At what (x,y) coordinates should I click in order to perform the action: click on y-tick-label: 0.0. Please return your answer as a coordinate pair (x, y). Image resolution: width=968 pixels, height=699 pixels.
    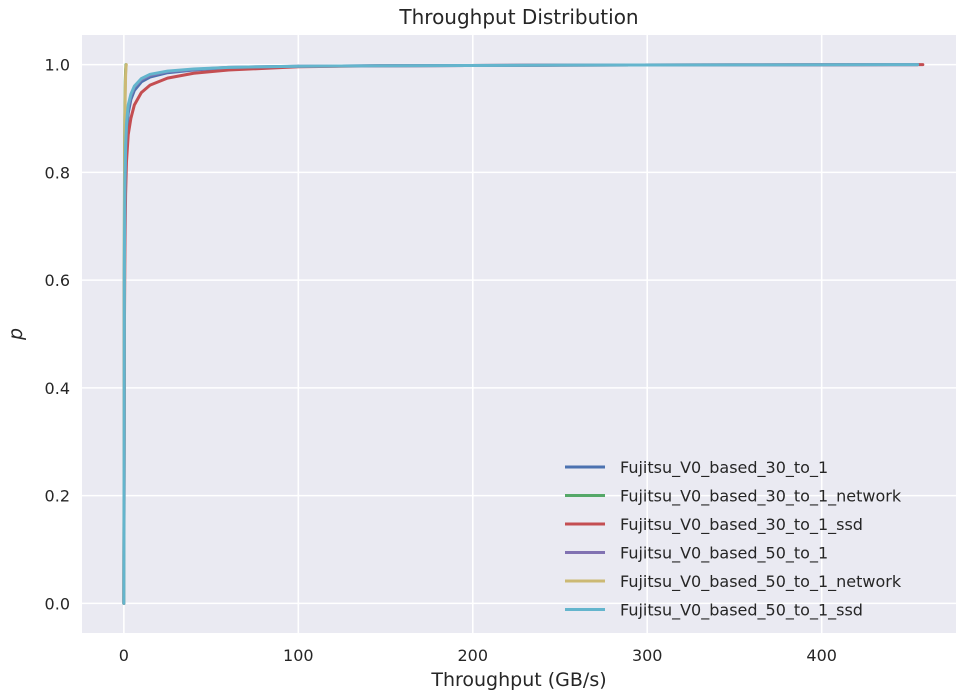
    Looking at the image, I should click on (57, 603).